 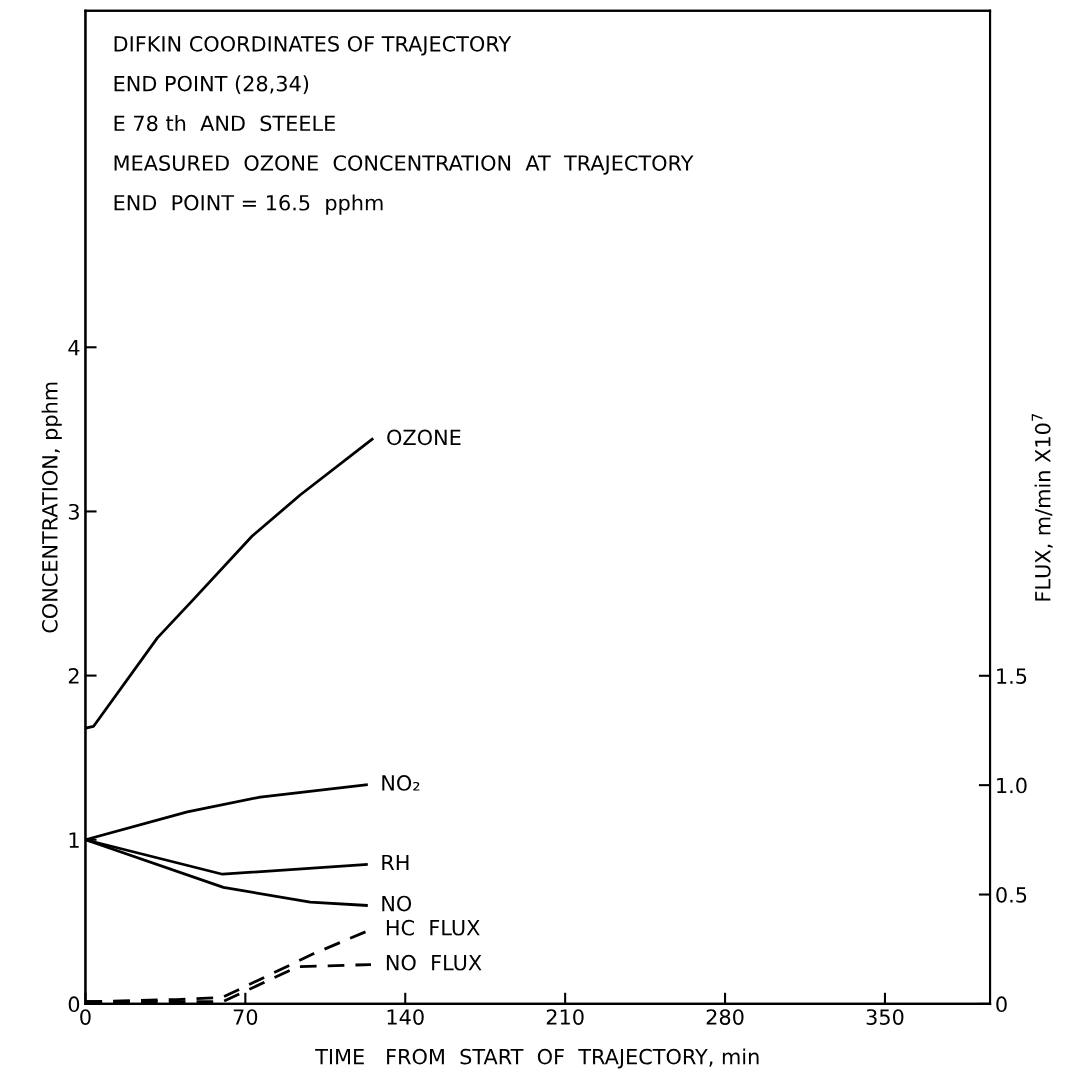 I want to click on series-label: NO FLUX, so click(x=434, y=962).